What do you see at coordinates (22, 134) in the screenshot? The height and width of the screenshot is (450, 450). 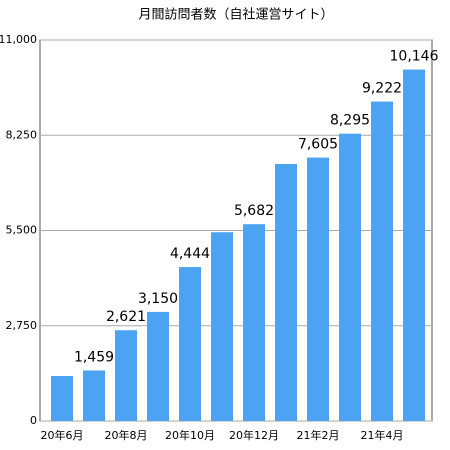 I see `y-tick-label: 8,250` at bounding box center [22, 134].